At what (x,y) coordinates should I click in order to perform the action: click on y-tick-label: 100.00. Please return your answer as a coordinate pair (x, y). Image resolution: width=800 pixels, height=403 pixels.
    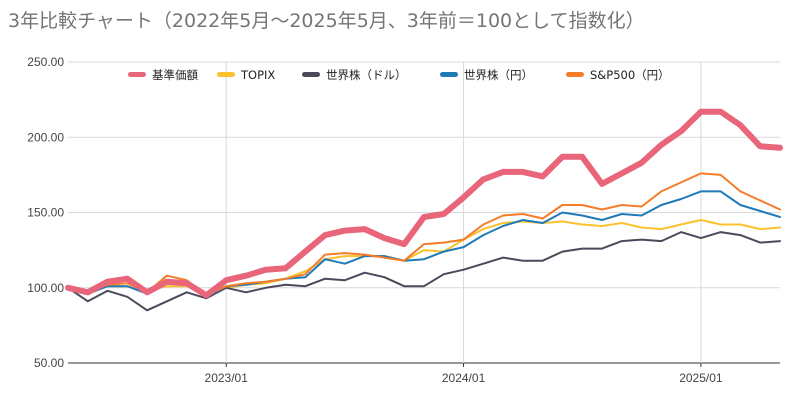
    Looking at the image, I should click on (45, 288).